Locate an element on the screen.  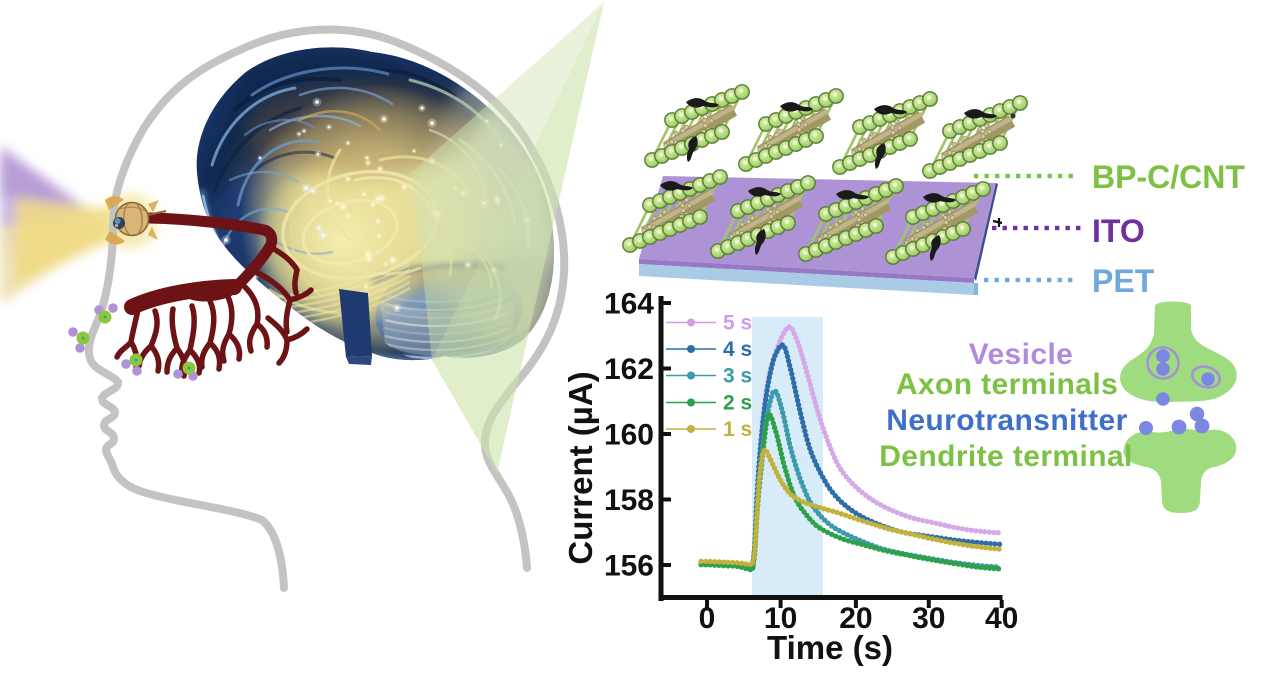
svg-text: 2 s is located at coordinates (737, 403).